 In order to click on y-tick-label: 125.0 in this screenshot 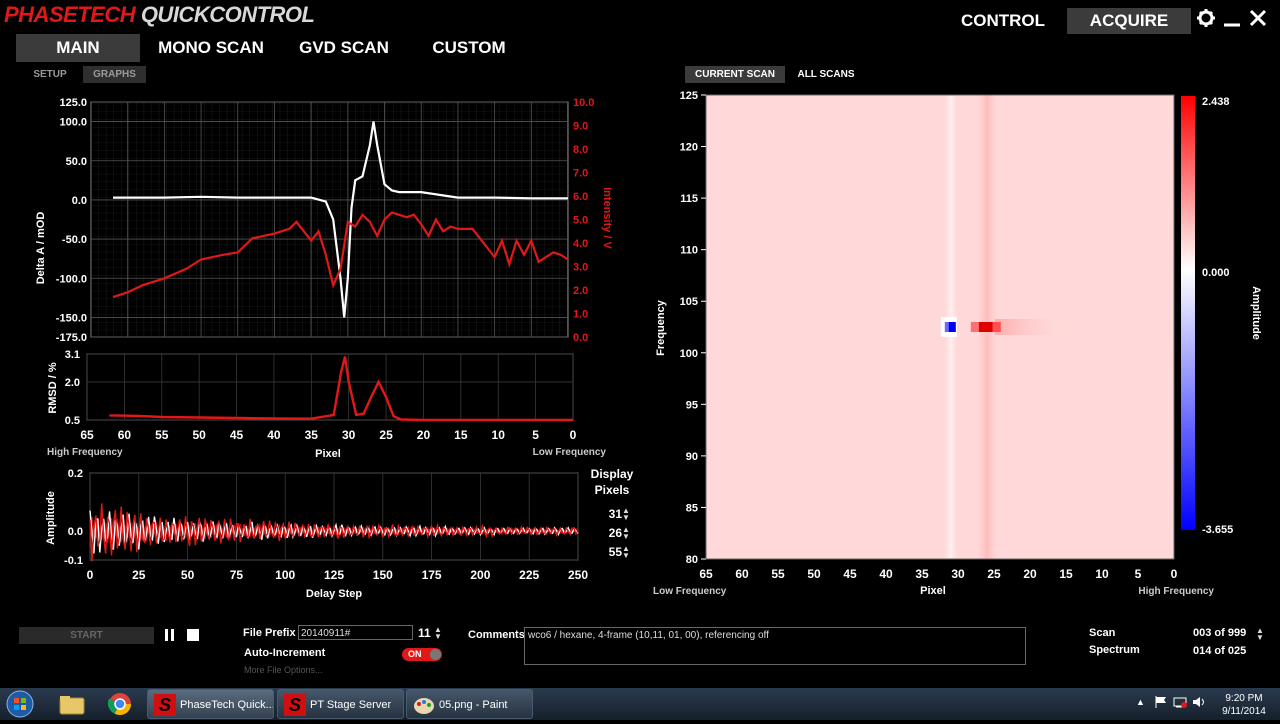, I will do `click(73, 103)`.